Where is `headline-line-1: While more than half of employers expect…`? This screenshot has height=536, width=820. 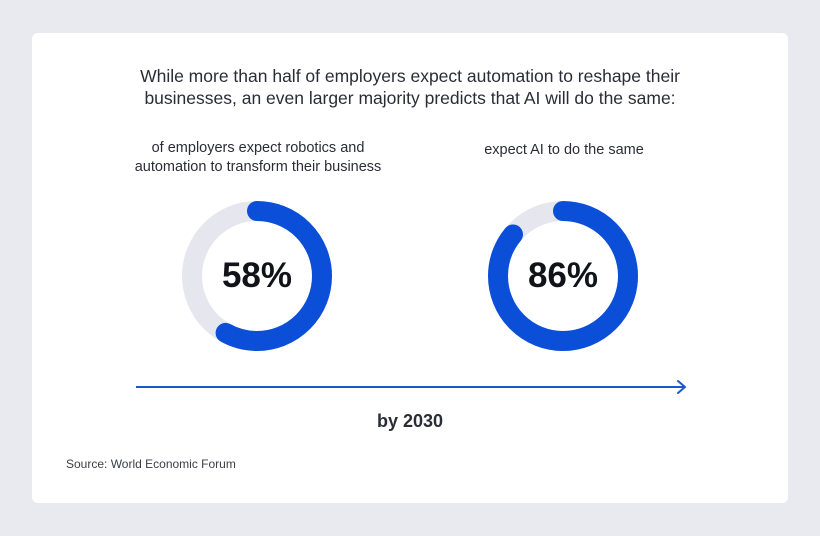 headline-line-1: While more than half of employers expect… is located at coordinates (410, 76).